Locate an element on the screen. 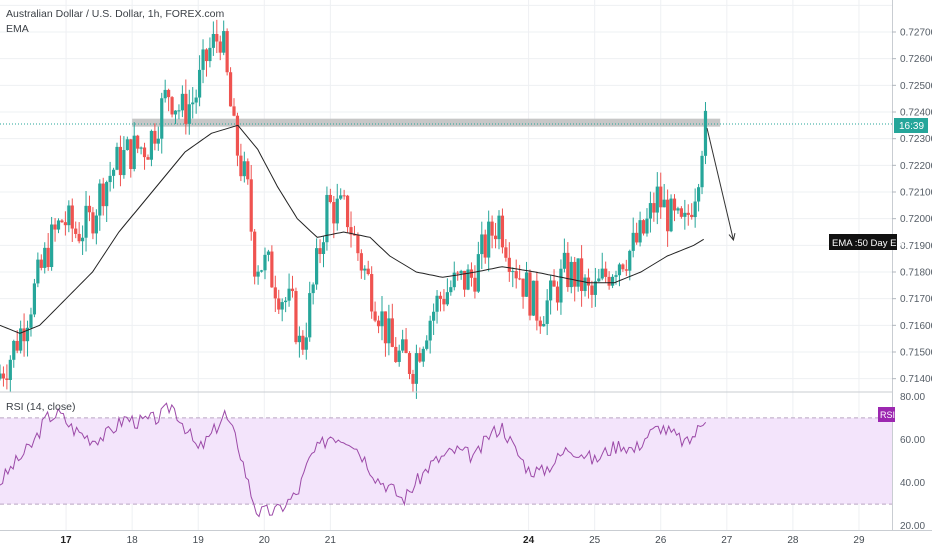  last-price-tag: 16:39 is located at coordinates (911, 126).